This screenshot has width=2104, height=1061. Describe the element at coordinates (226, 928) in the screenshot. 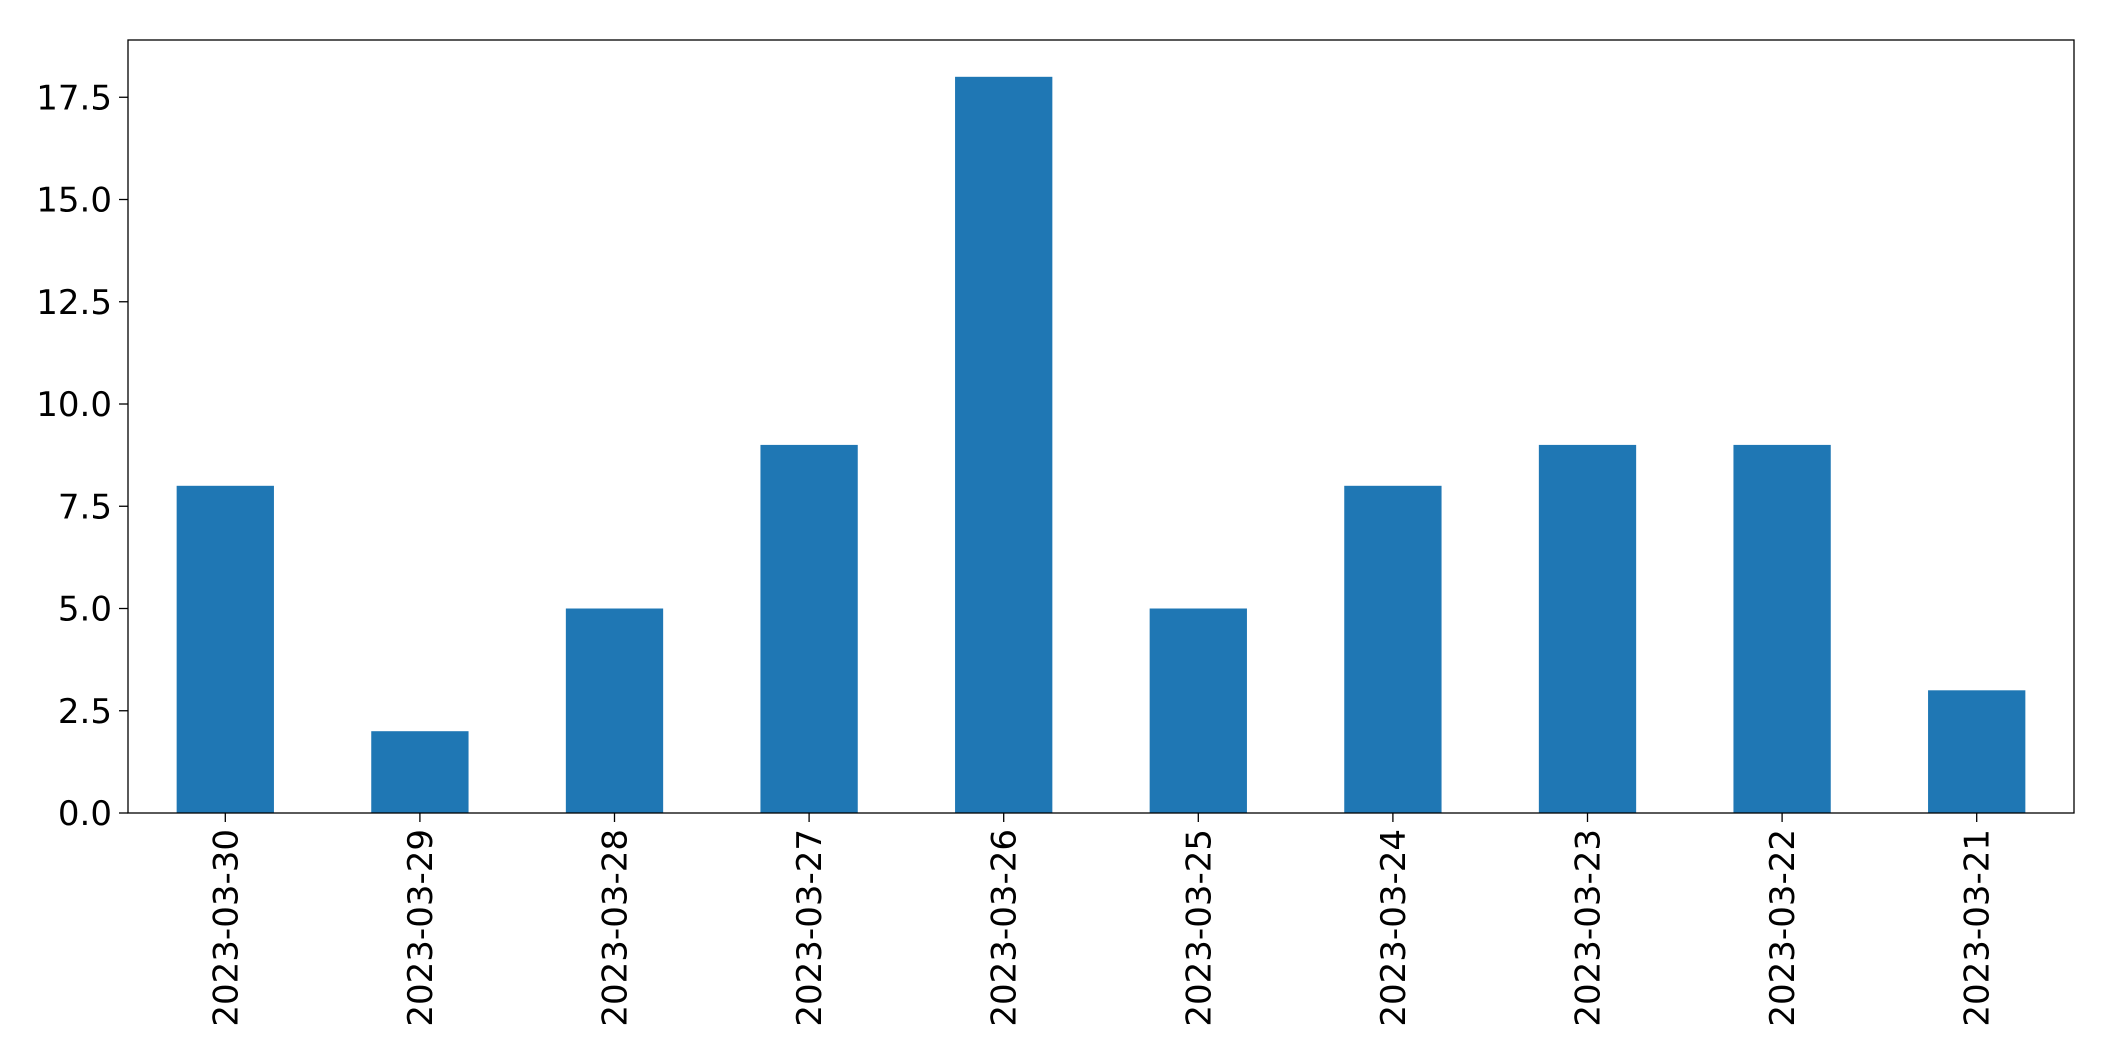

I see `x-tick-label: 2023-03-30` at that location.